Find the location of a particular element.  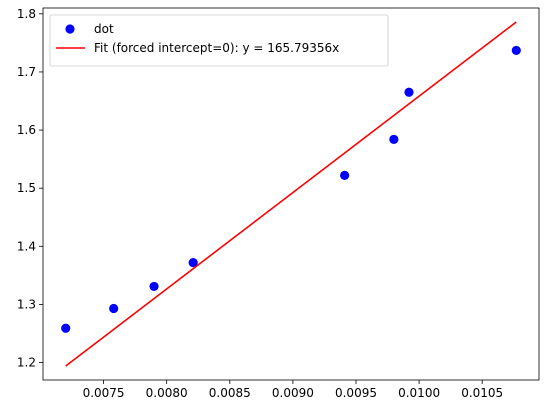

y-tick-label: 1.6 is located at coordinates (26, 130).